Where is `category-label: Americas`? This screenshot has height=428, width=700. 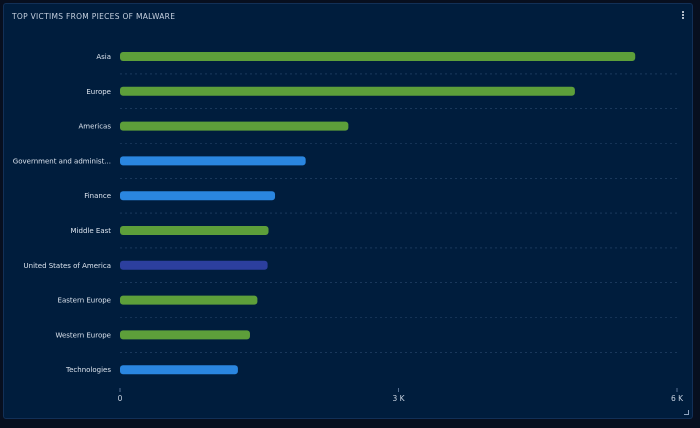
category-label: Americas is located at coordinates (94, 127).